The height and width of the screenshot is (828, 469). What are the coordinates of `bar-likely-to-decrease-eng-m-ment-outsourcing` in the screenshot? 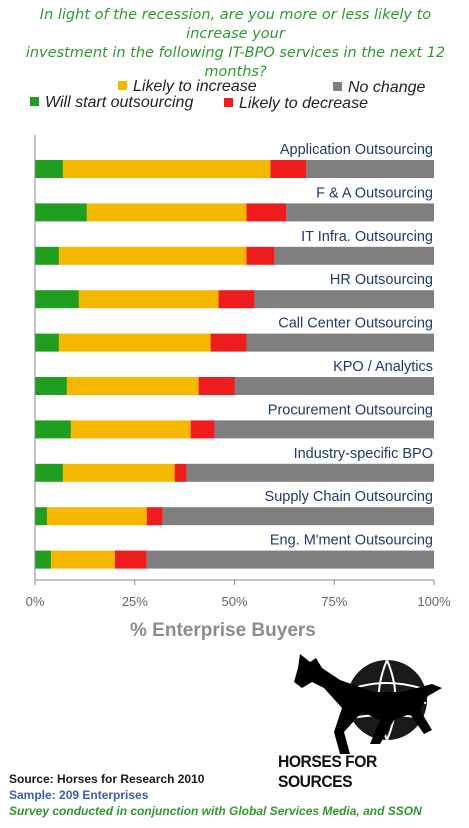 It's located at (130, 559).